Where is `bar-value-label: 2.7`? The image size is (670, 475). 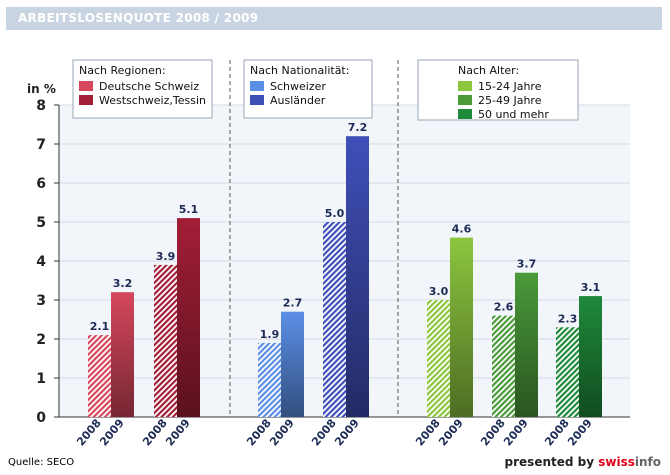
bar-value-label: 2.7 is located at coordinates (293, 303).